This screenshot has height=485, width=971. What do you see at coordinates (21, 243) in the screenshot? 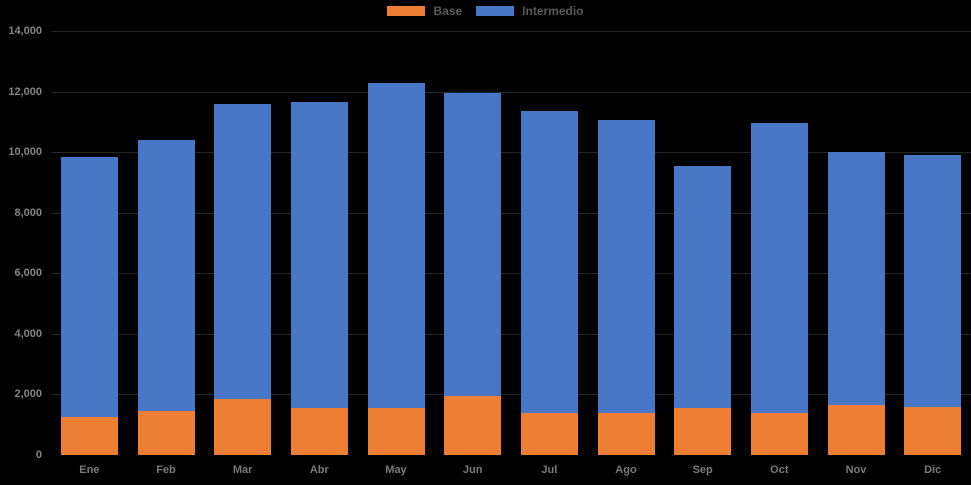
I see `y-axis: 0 2,000 4,000 6,000 8,000 10,000 12,000 14,000` at bounding box center [21, 243].